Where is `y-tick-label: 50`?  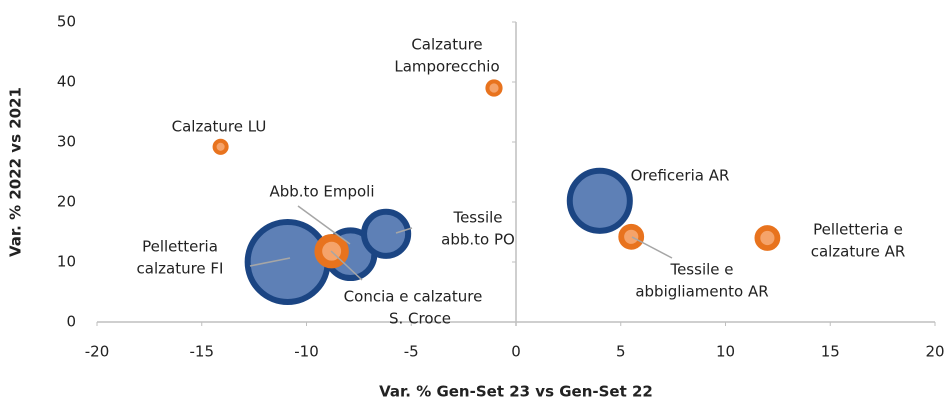
y-tick-label: 50 is located at coordinates (66, 22).